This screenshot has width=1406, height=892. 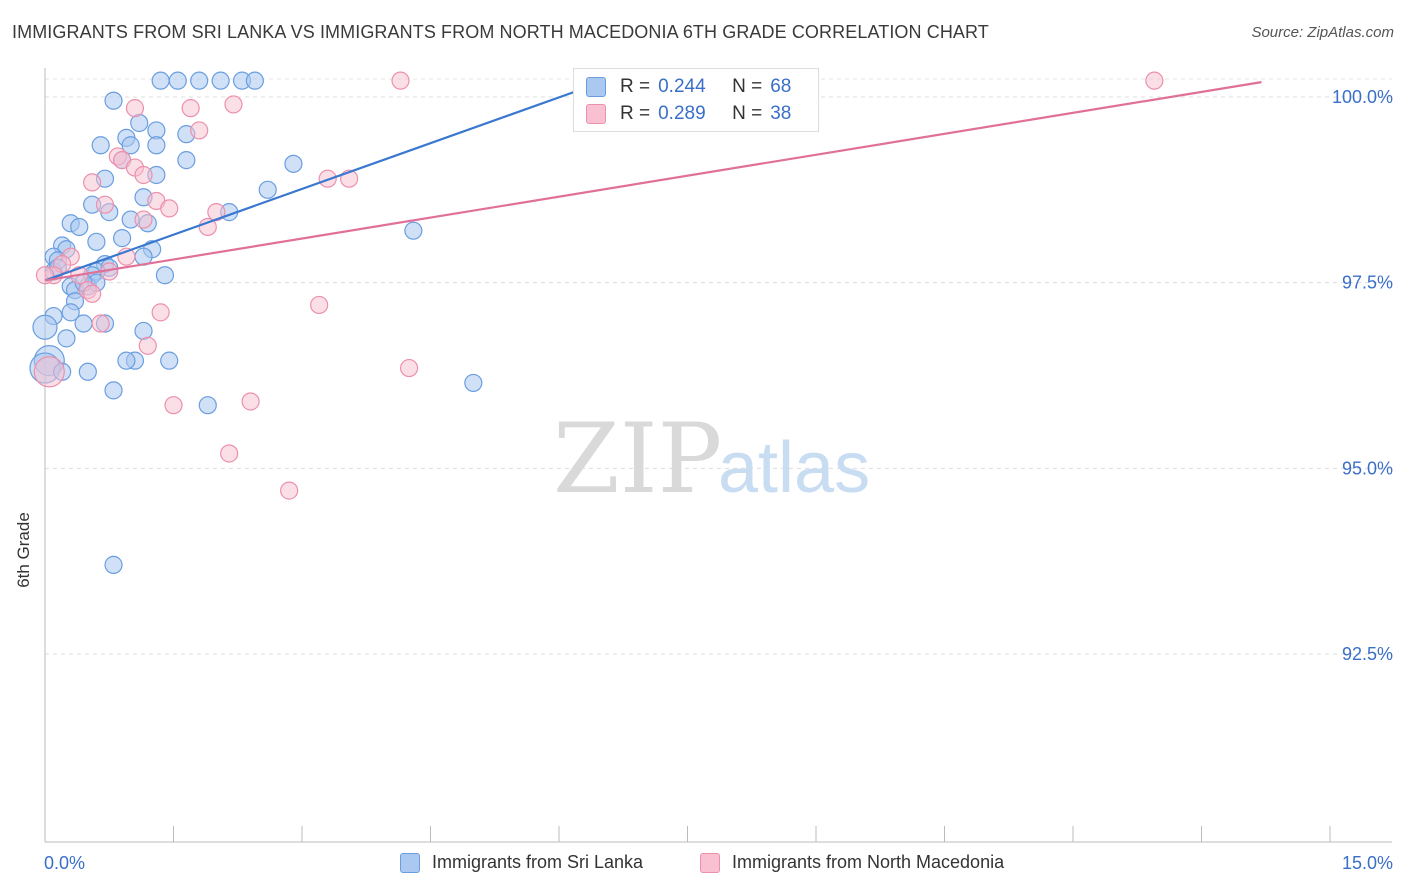 I want to click on stats-legend: R = 0.244 N = 68 R = 0.289 N = 38, so click(x=696, y=100).